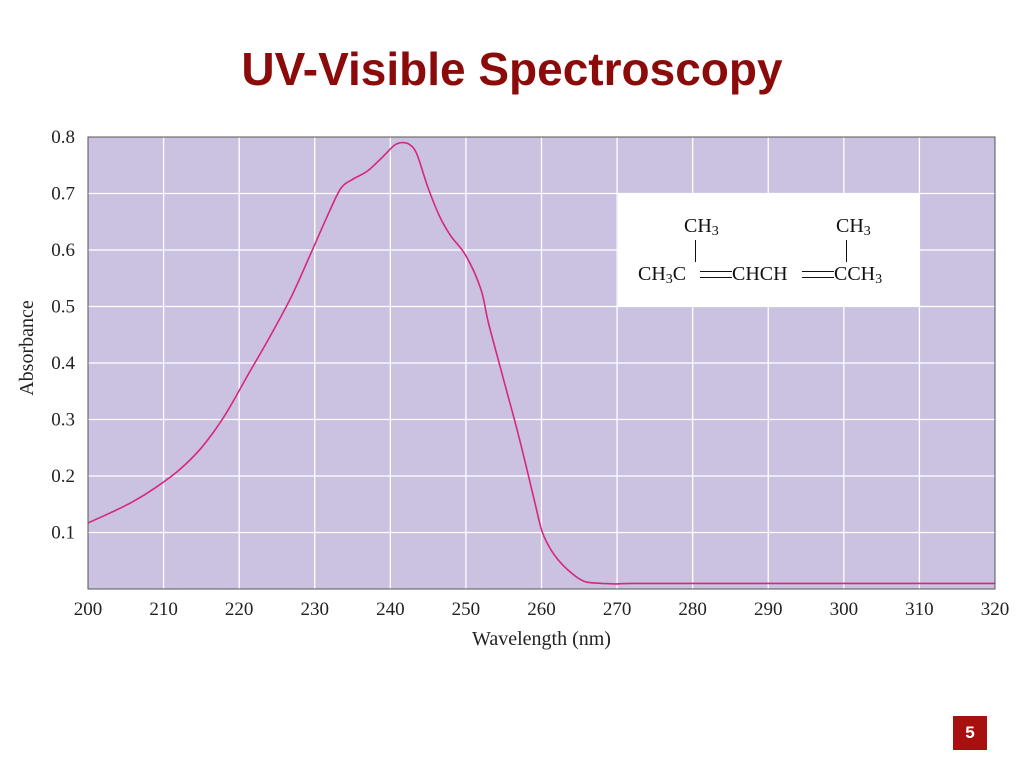 Image resolution: width=1024 pixels, height=768 pixels. Describe the element at coordinates (88, 609) in the screenshot. I see `x-tick-label: 200` at that location.